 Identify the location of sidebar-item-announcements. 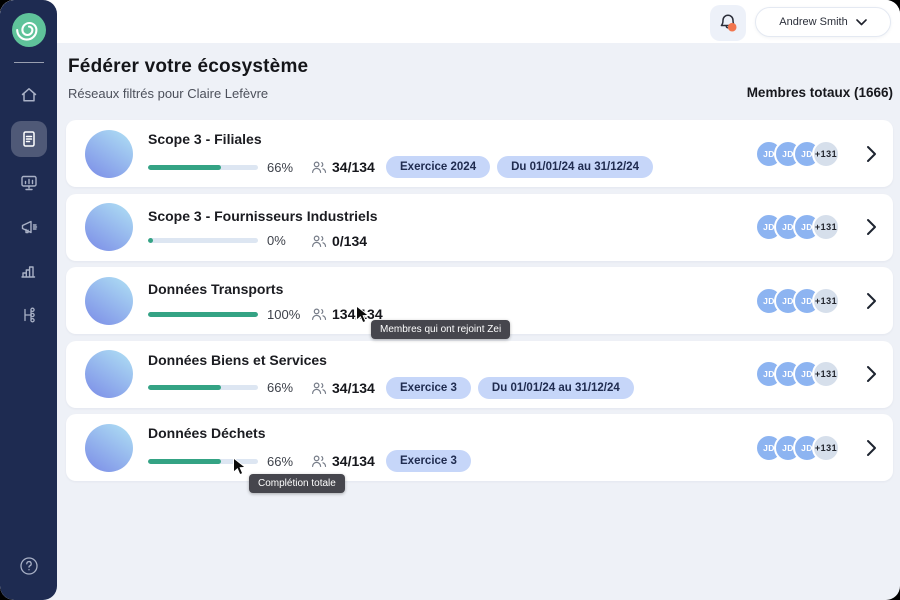
(29, 227).